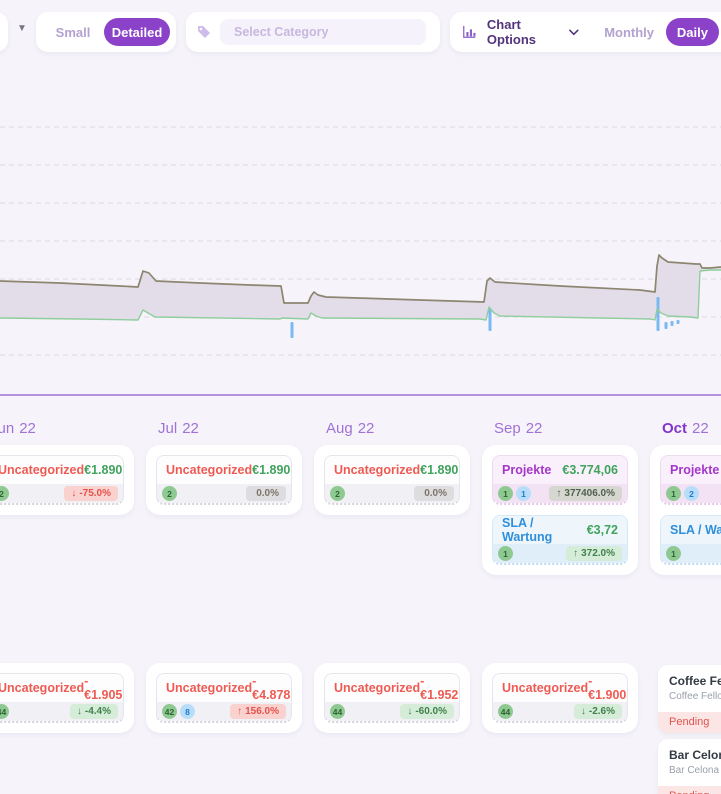 This screenshot has height=794, width=721. Describe the element at coordinates (137, 32) in the screenshot. I see `size-option-detailed: Detailed` at that location.